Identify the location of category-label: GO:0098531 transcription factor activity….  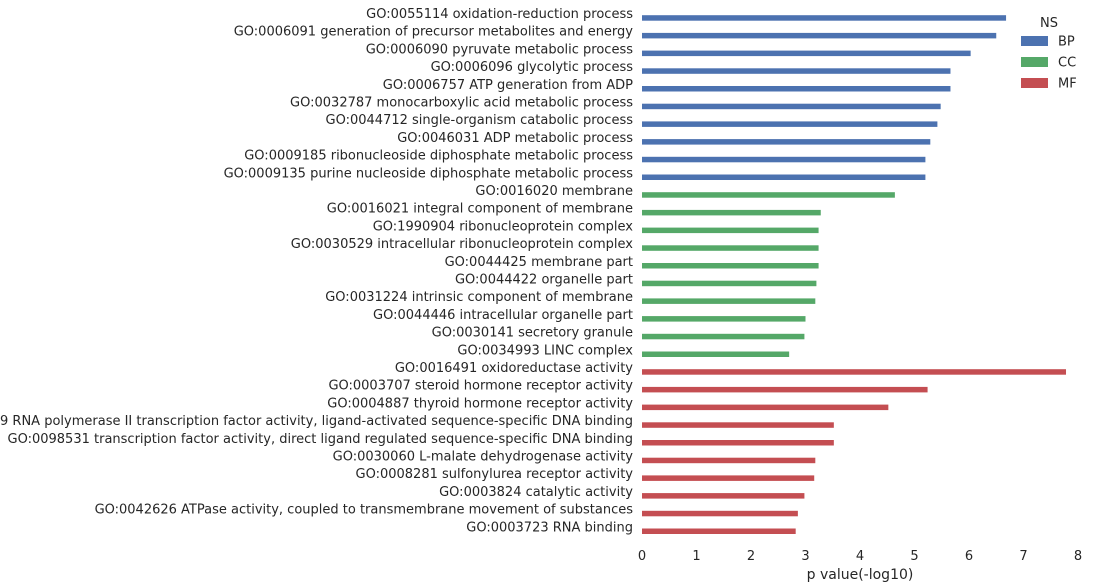
(320, 439).